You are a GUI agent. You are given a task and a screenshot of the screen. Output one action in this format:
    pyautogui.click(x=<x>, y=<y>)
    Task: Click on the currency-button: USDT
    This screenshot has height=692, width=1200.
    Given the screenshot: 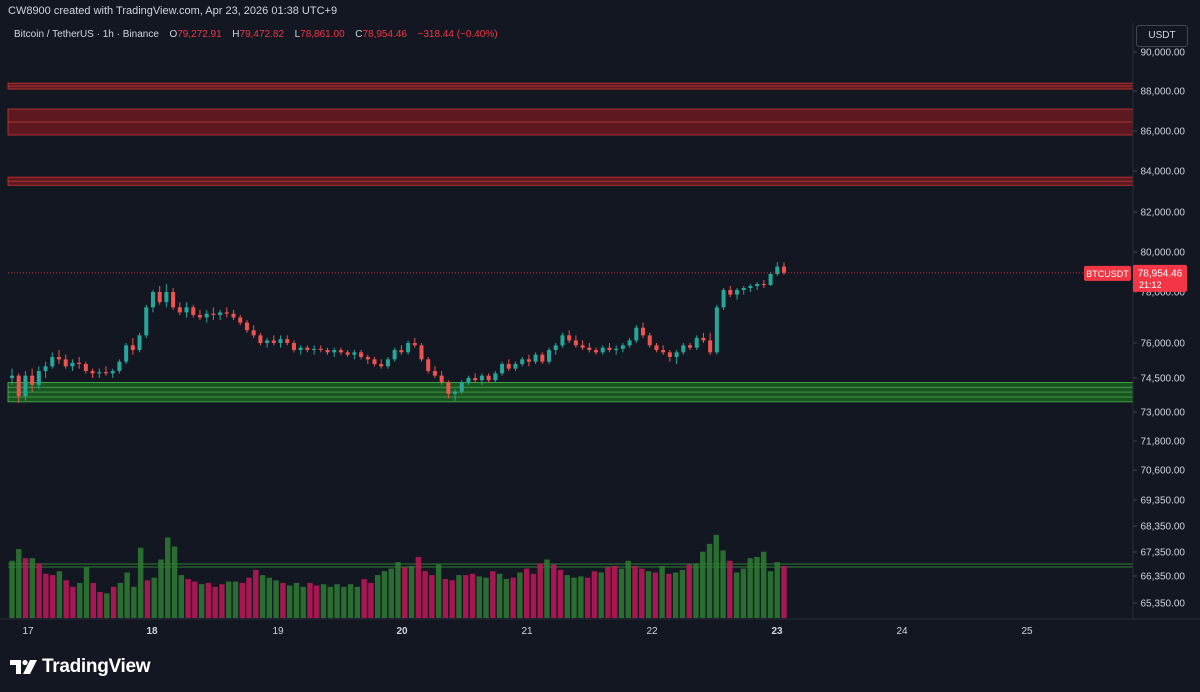 What is the action you would take?
    pyautogui.click(x=1162, y=36)
    